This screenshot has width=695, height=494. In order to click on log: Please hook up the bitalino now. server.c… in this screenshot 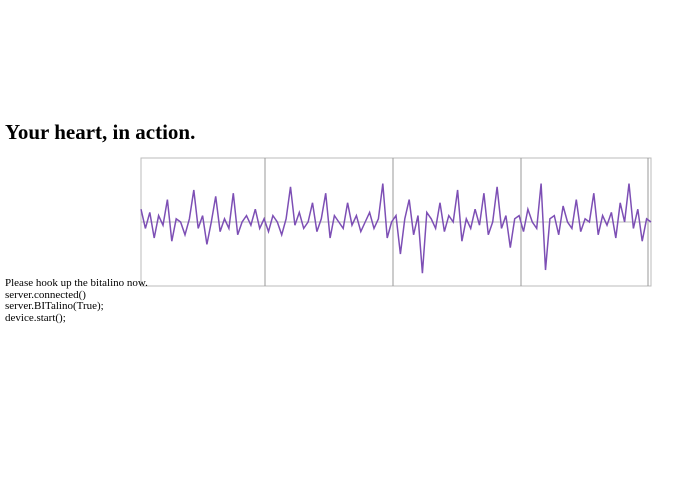, I will do `click(76, 300)`.